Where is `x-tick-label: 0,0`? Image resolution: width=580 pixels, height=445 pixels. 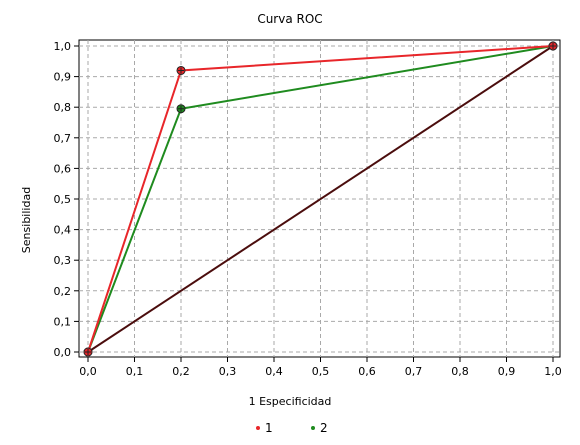 x-tick-label: 0,0 is located at coordinates (88, 371).